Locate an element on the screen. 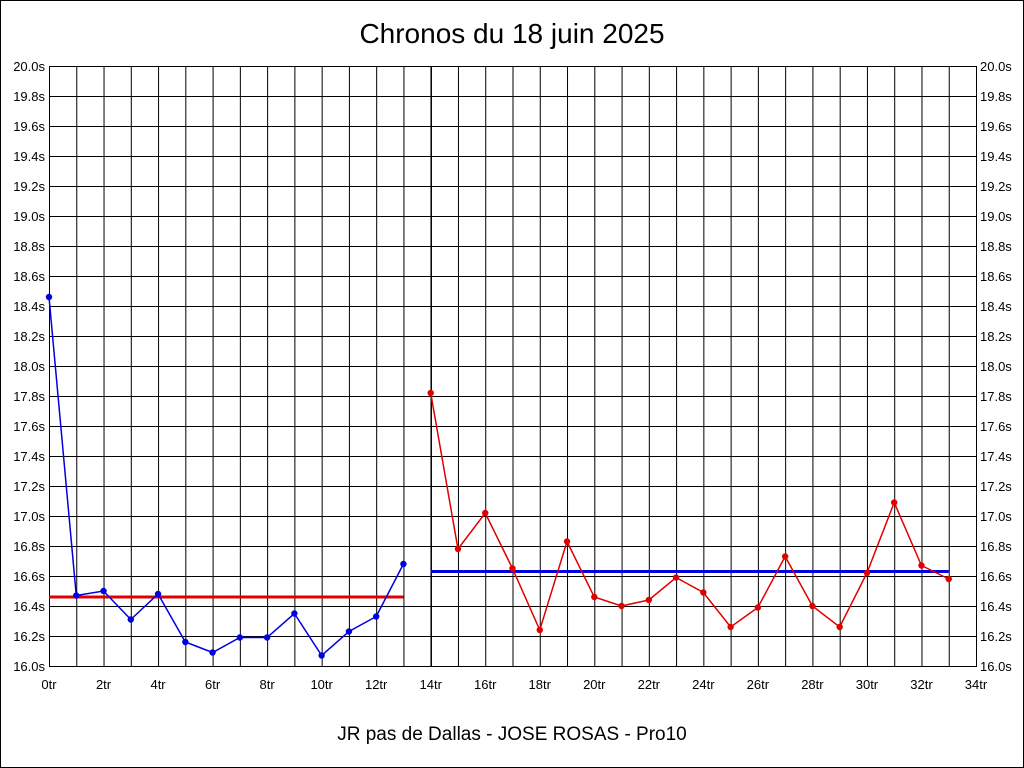 Image resolution: width=1024 pixels, height=768 pixels. y-tick-label-left: 18.2s is located at coordinates (29, 336).